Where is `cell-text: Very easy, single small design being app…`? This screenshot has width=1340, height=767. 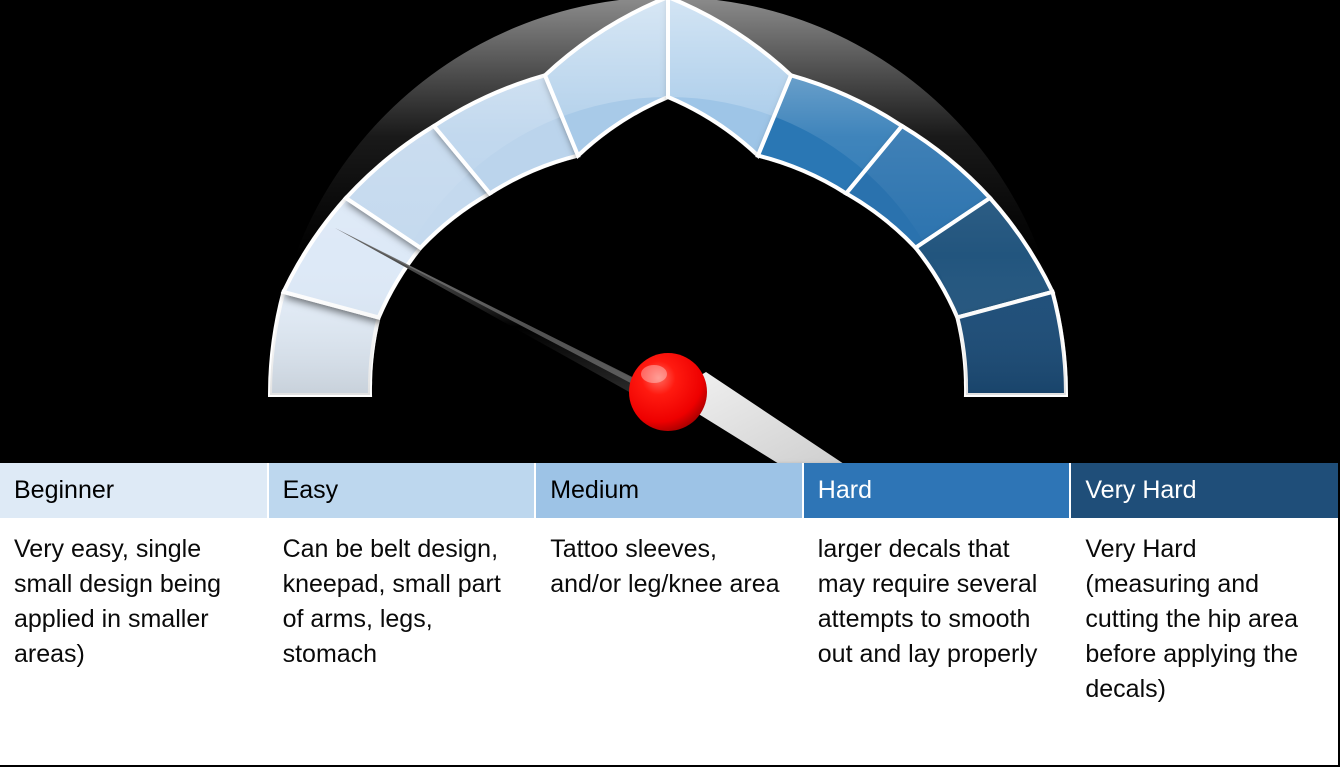 cell-text: Very easy, single small design being app… is located at coordinates (118, 601).